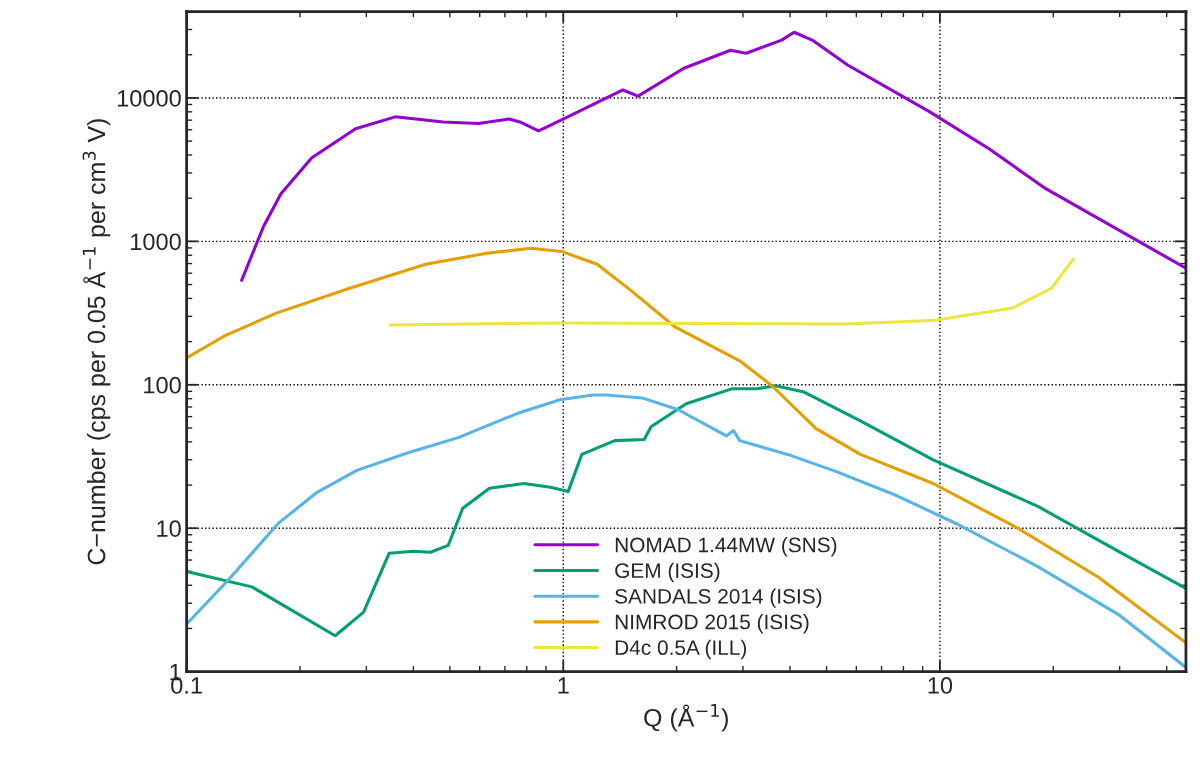 The height and width of the screenshot is (772, 1204). Describe the element at coordinates (156, 242) in the screenshot. I see `y-tick-label: 1000` at that location.